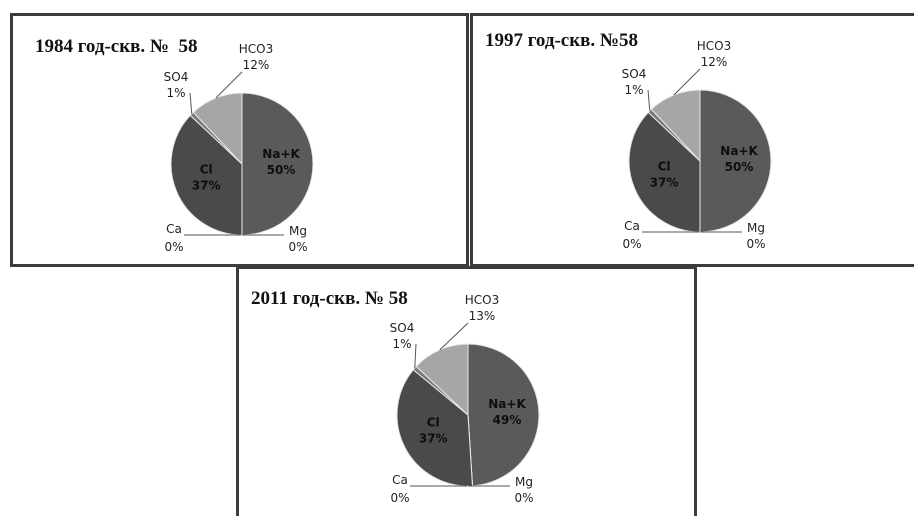 This screenshot has width=914, height=519. I want to click on chart-title: 2011 год-скв. № 58, so click(329, 298).